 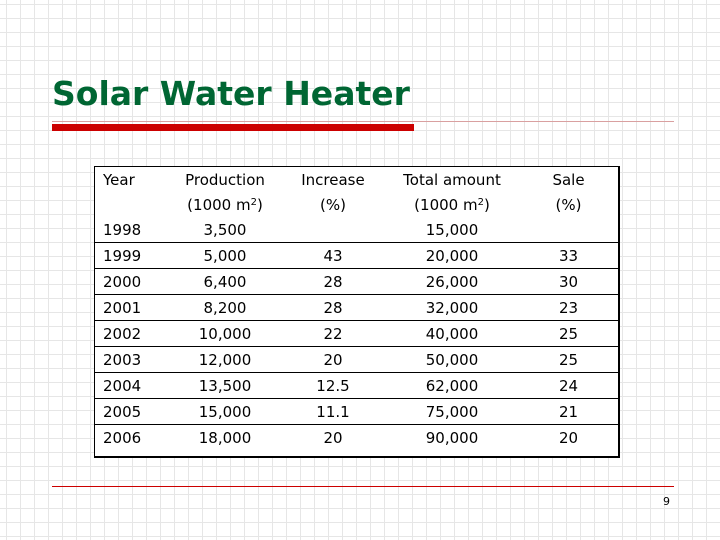 I want to click on cell-total: 32,000, so click(x=452, y=307).